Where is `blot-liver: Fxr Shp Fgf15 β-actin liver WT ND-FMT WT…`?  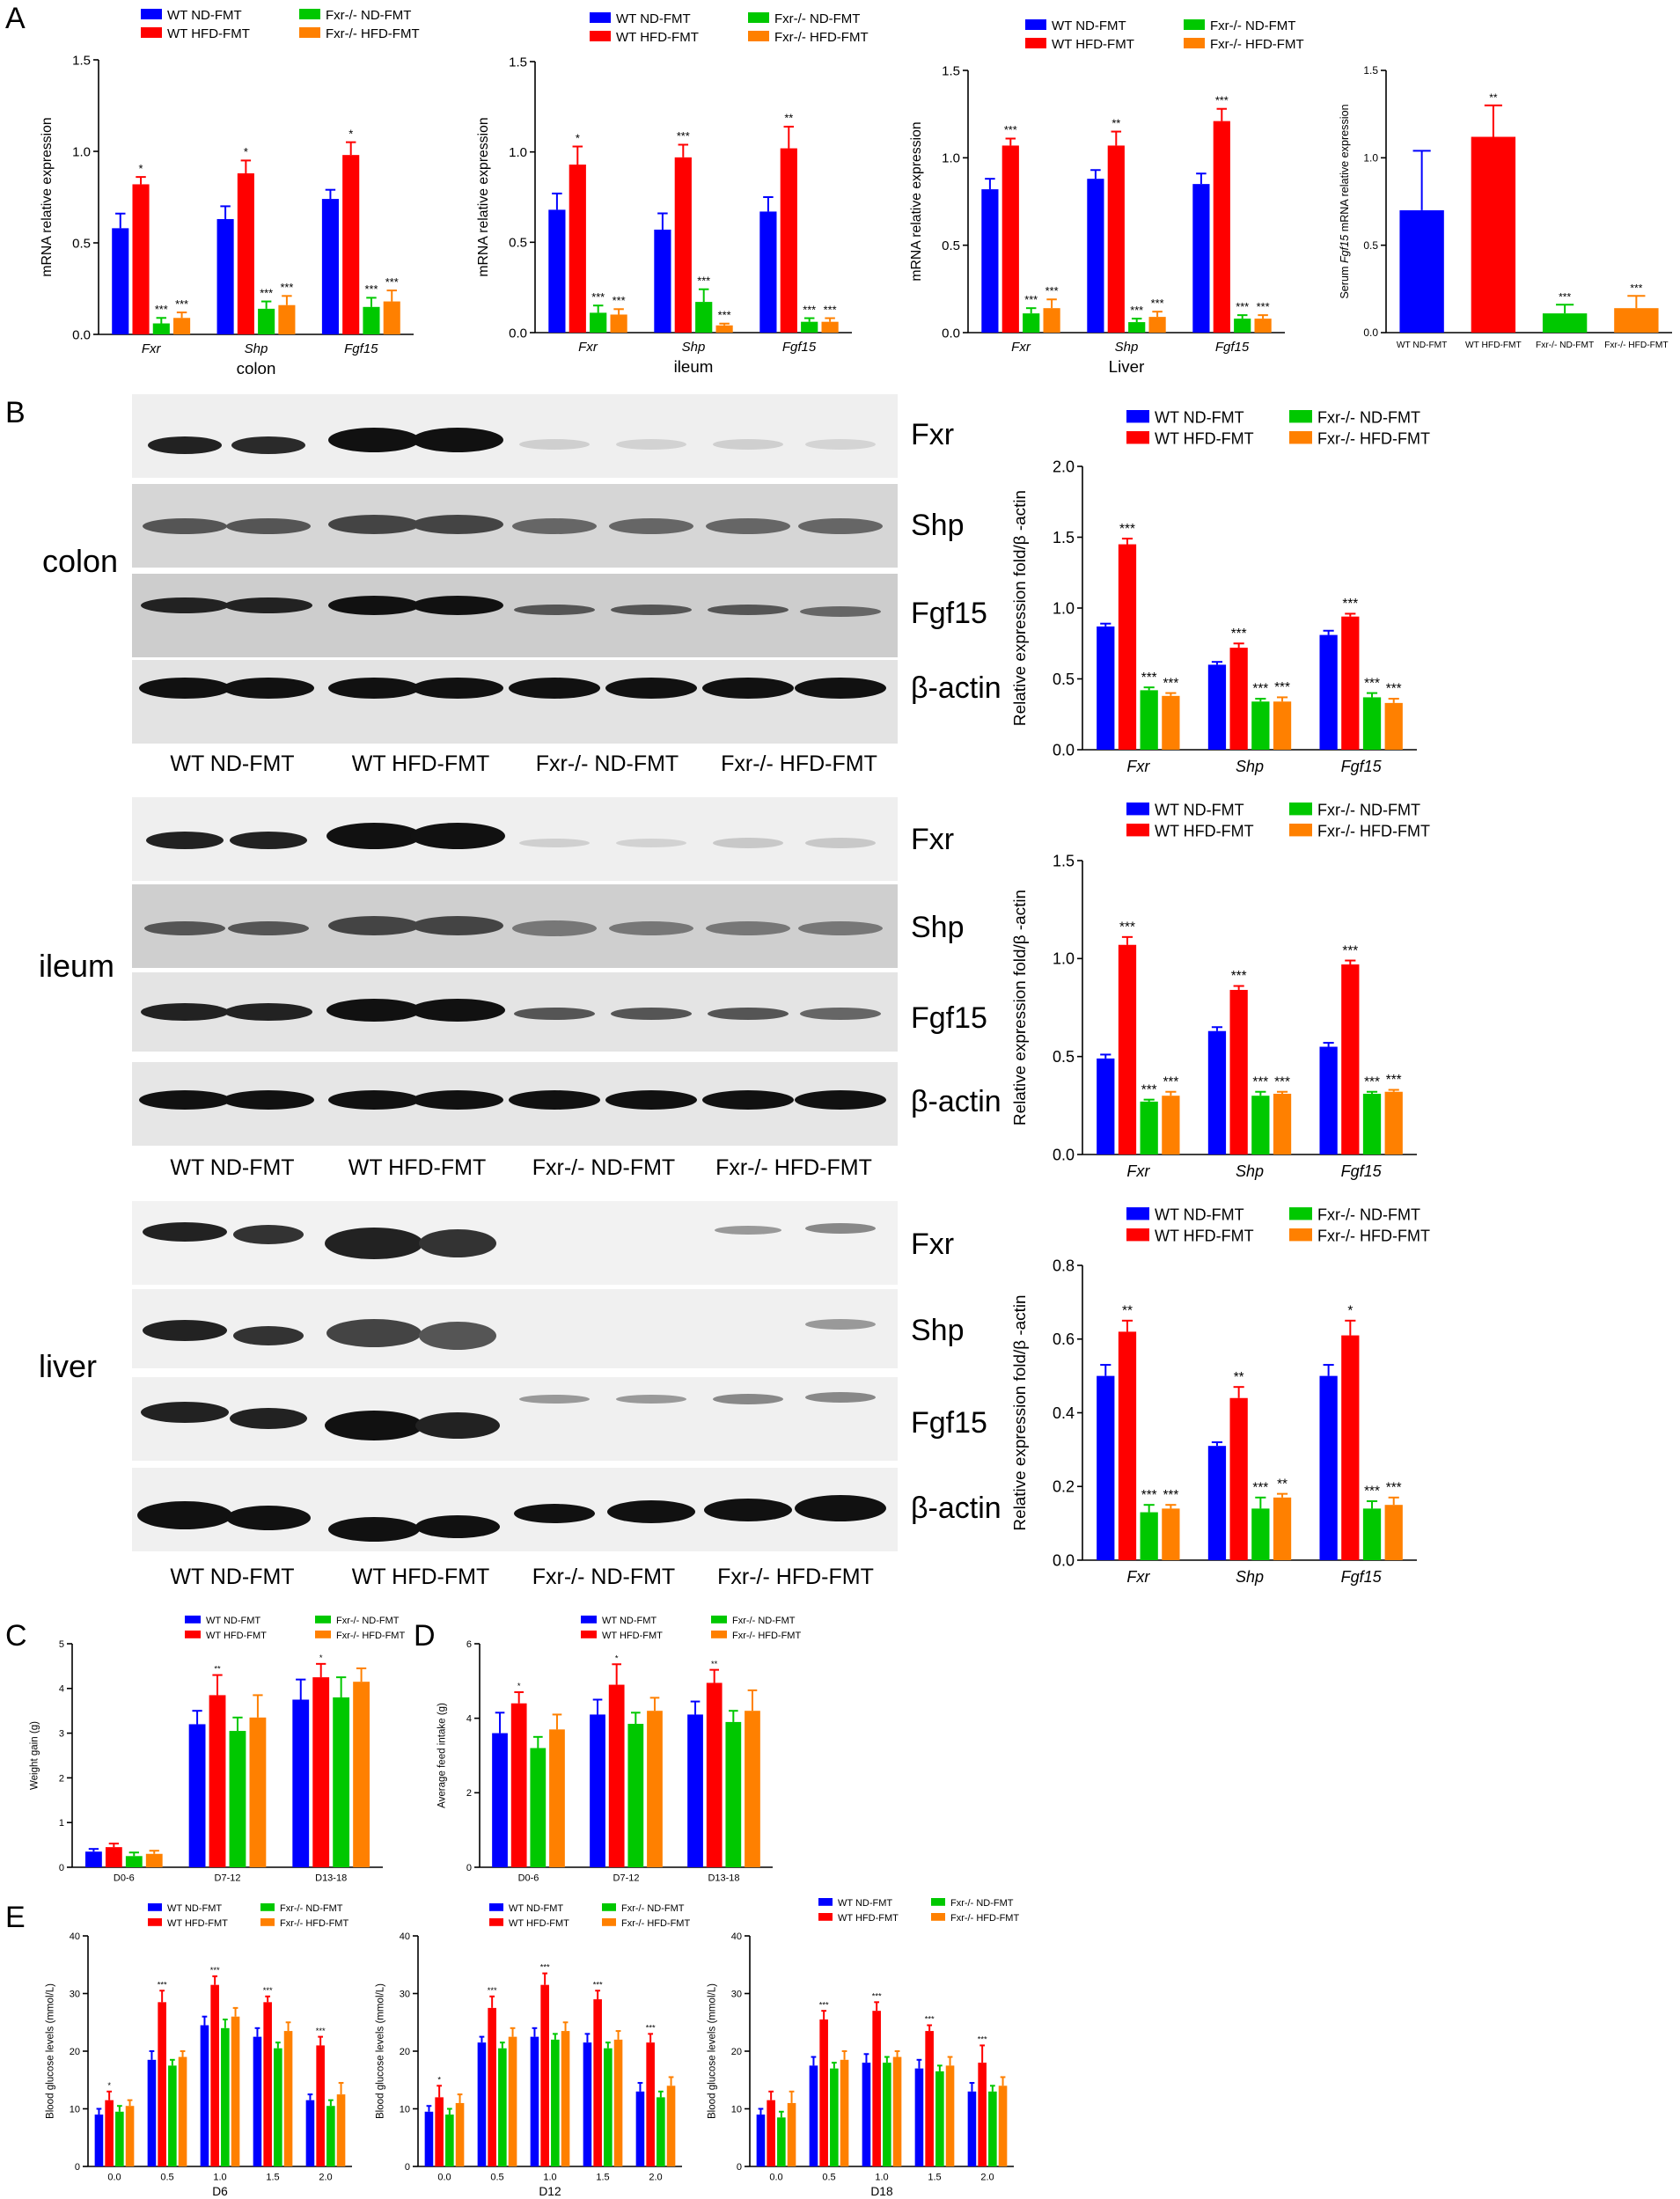 blot-liver: Fxr Shp Fgf15 β-actin liver WT ND-FMT WT… is located at coordinates (520, 1395).